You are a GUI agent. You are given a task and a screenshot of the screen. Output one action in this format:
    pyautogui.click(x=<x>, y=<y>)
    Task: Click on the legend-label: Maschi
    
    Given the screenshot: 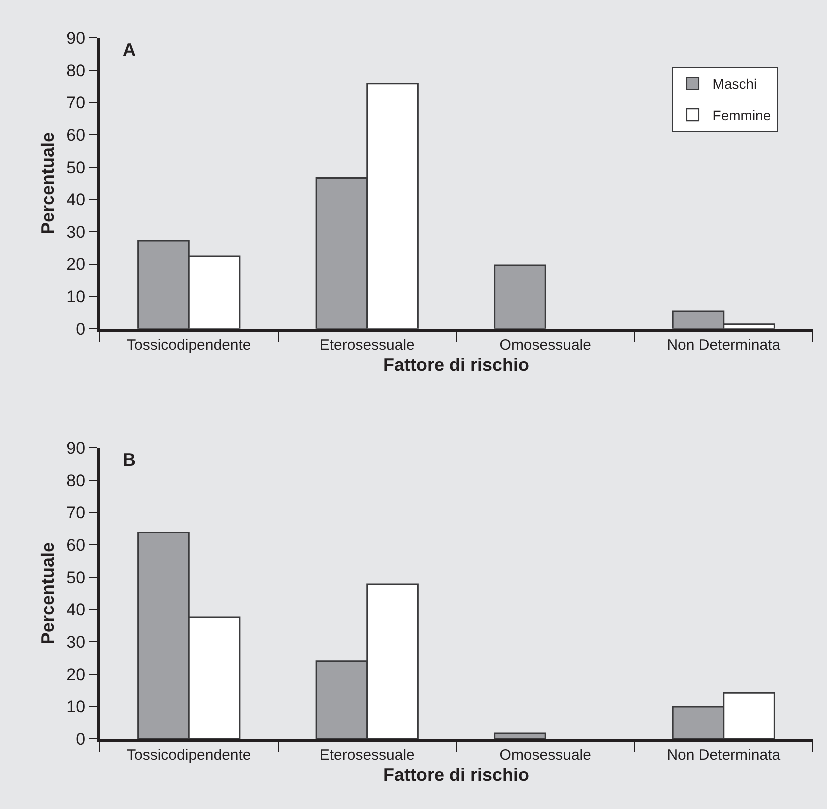 What is the action you would take?
    pyautogui.click(x=735, y=84)
    